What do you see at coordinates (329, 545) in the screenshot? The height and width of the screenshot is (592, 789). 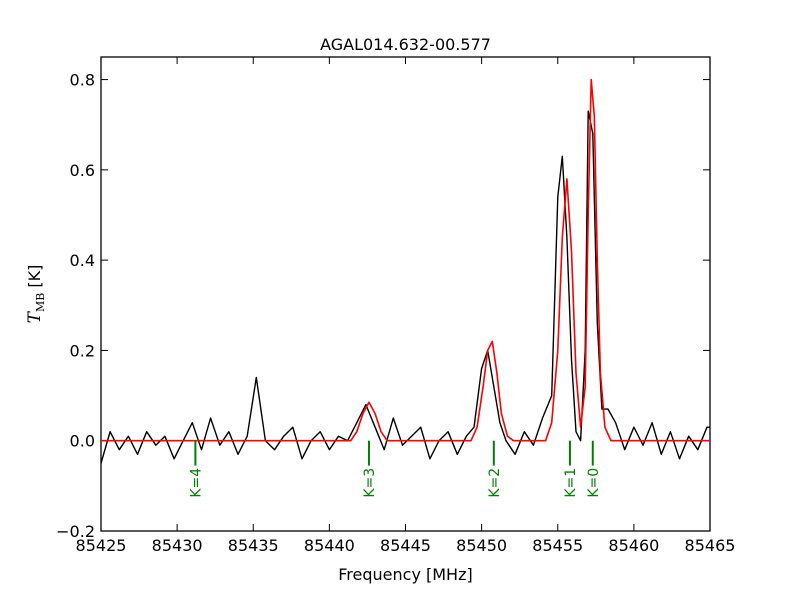 I see `x-tick-label: 85440` at bounding box center [329, 545].